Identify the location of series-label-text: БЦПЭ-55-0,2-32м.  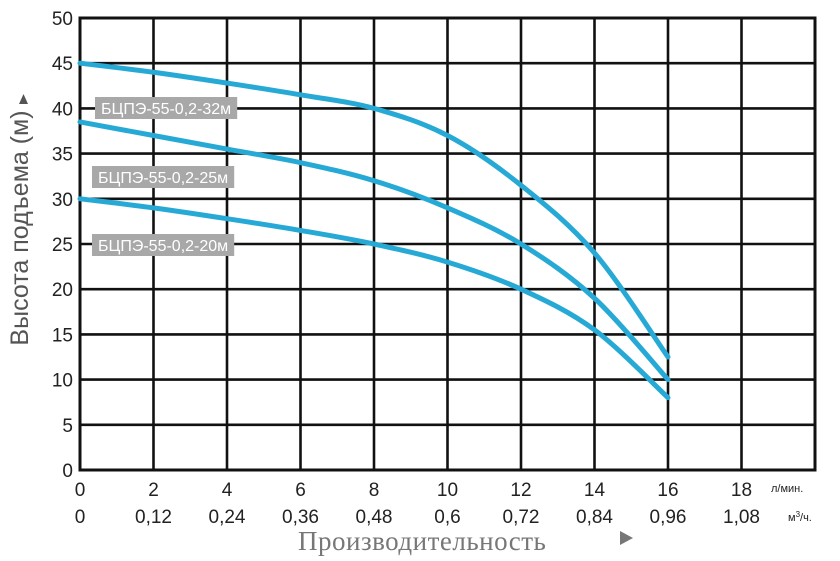
(166, 109).